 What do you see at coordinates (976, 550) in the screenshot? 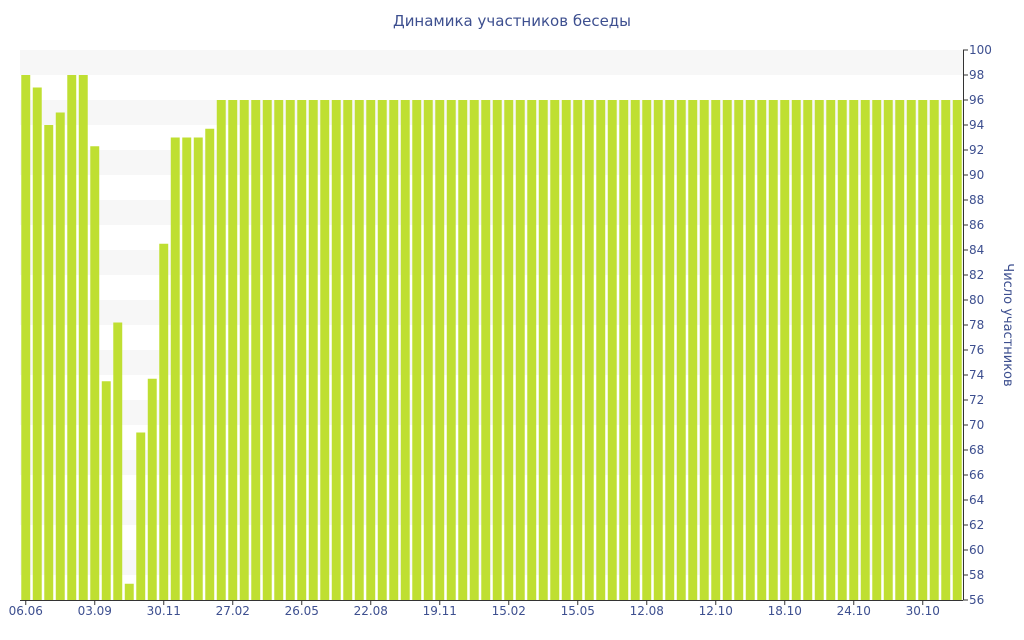
I see `y-tick-label: 60` at bounding box center [976, 550].